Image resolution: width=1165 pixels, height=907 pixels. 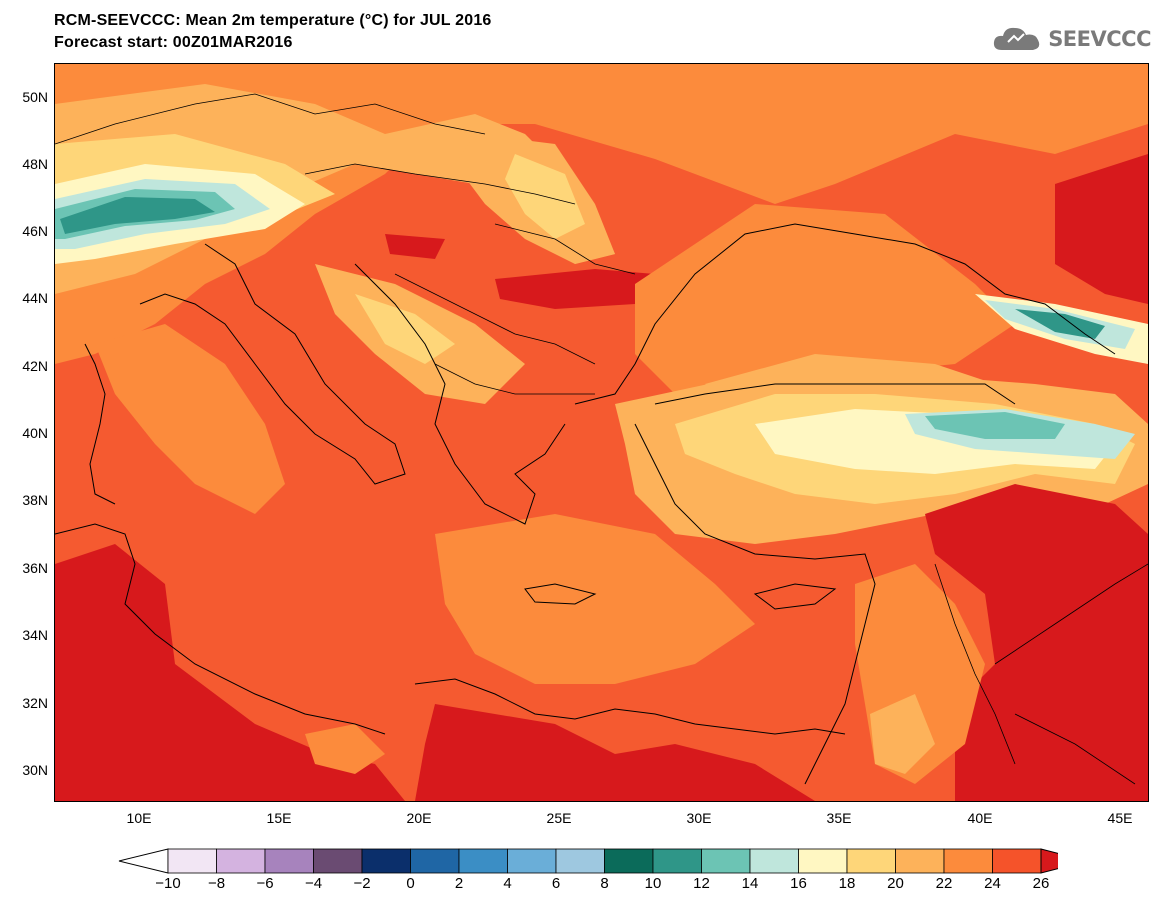 What do you see at coordinates (839, 818) in the screenshot?
I see `lon-tick-label: 35E` at bounding box center [839, 818].